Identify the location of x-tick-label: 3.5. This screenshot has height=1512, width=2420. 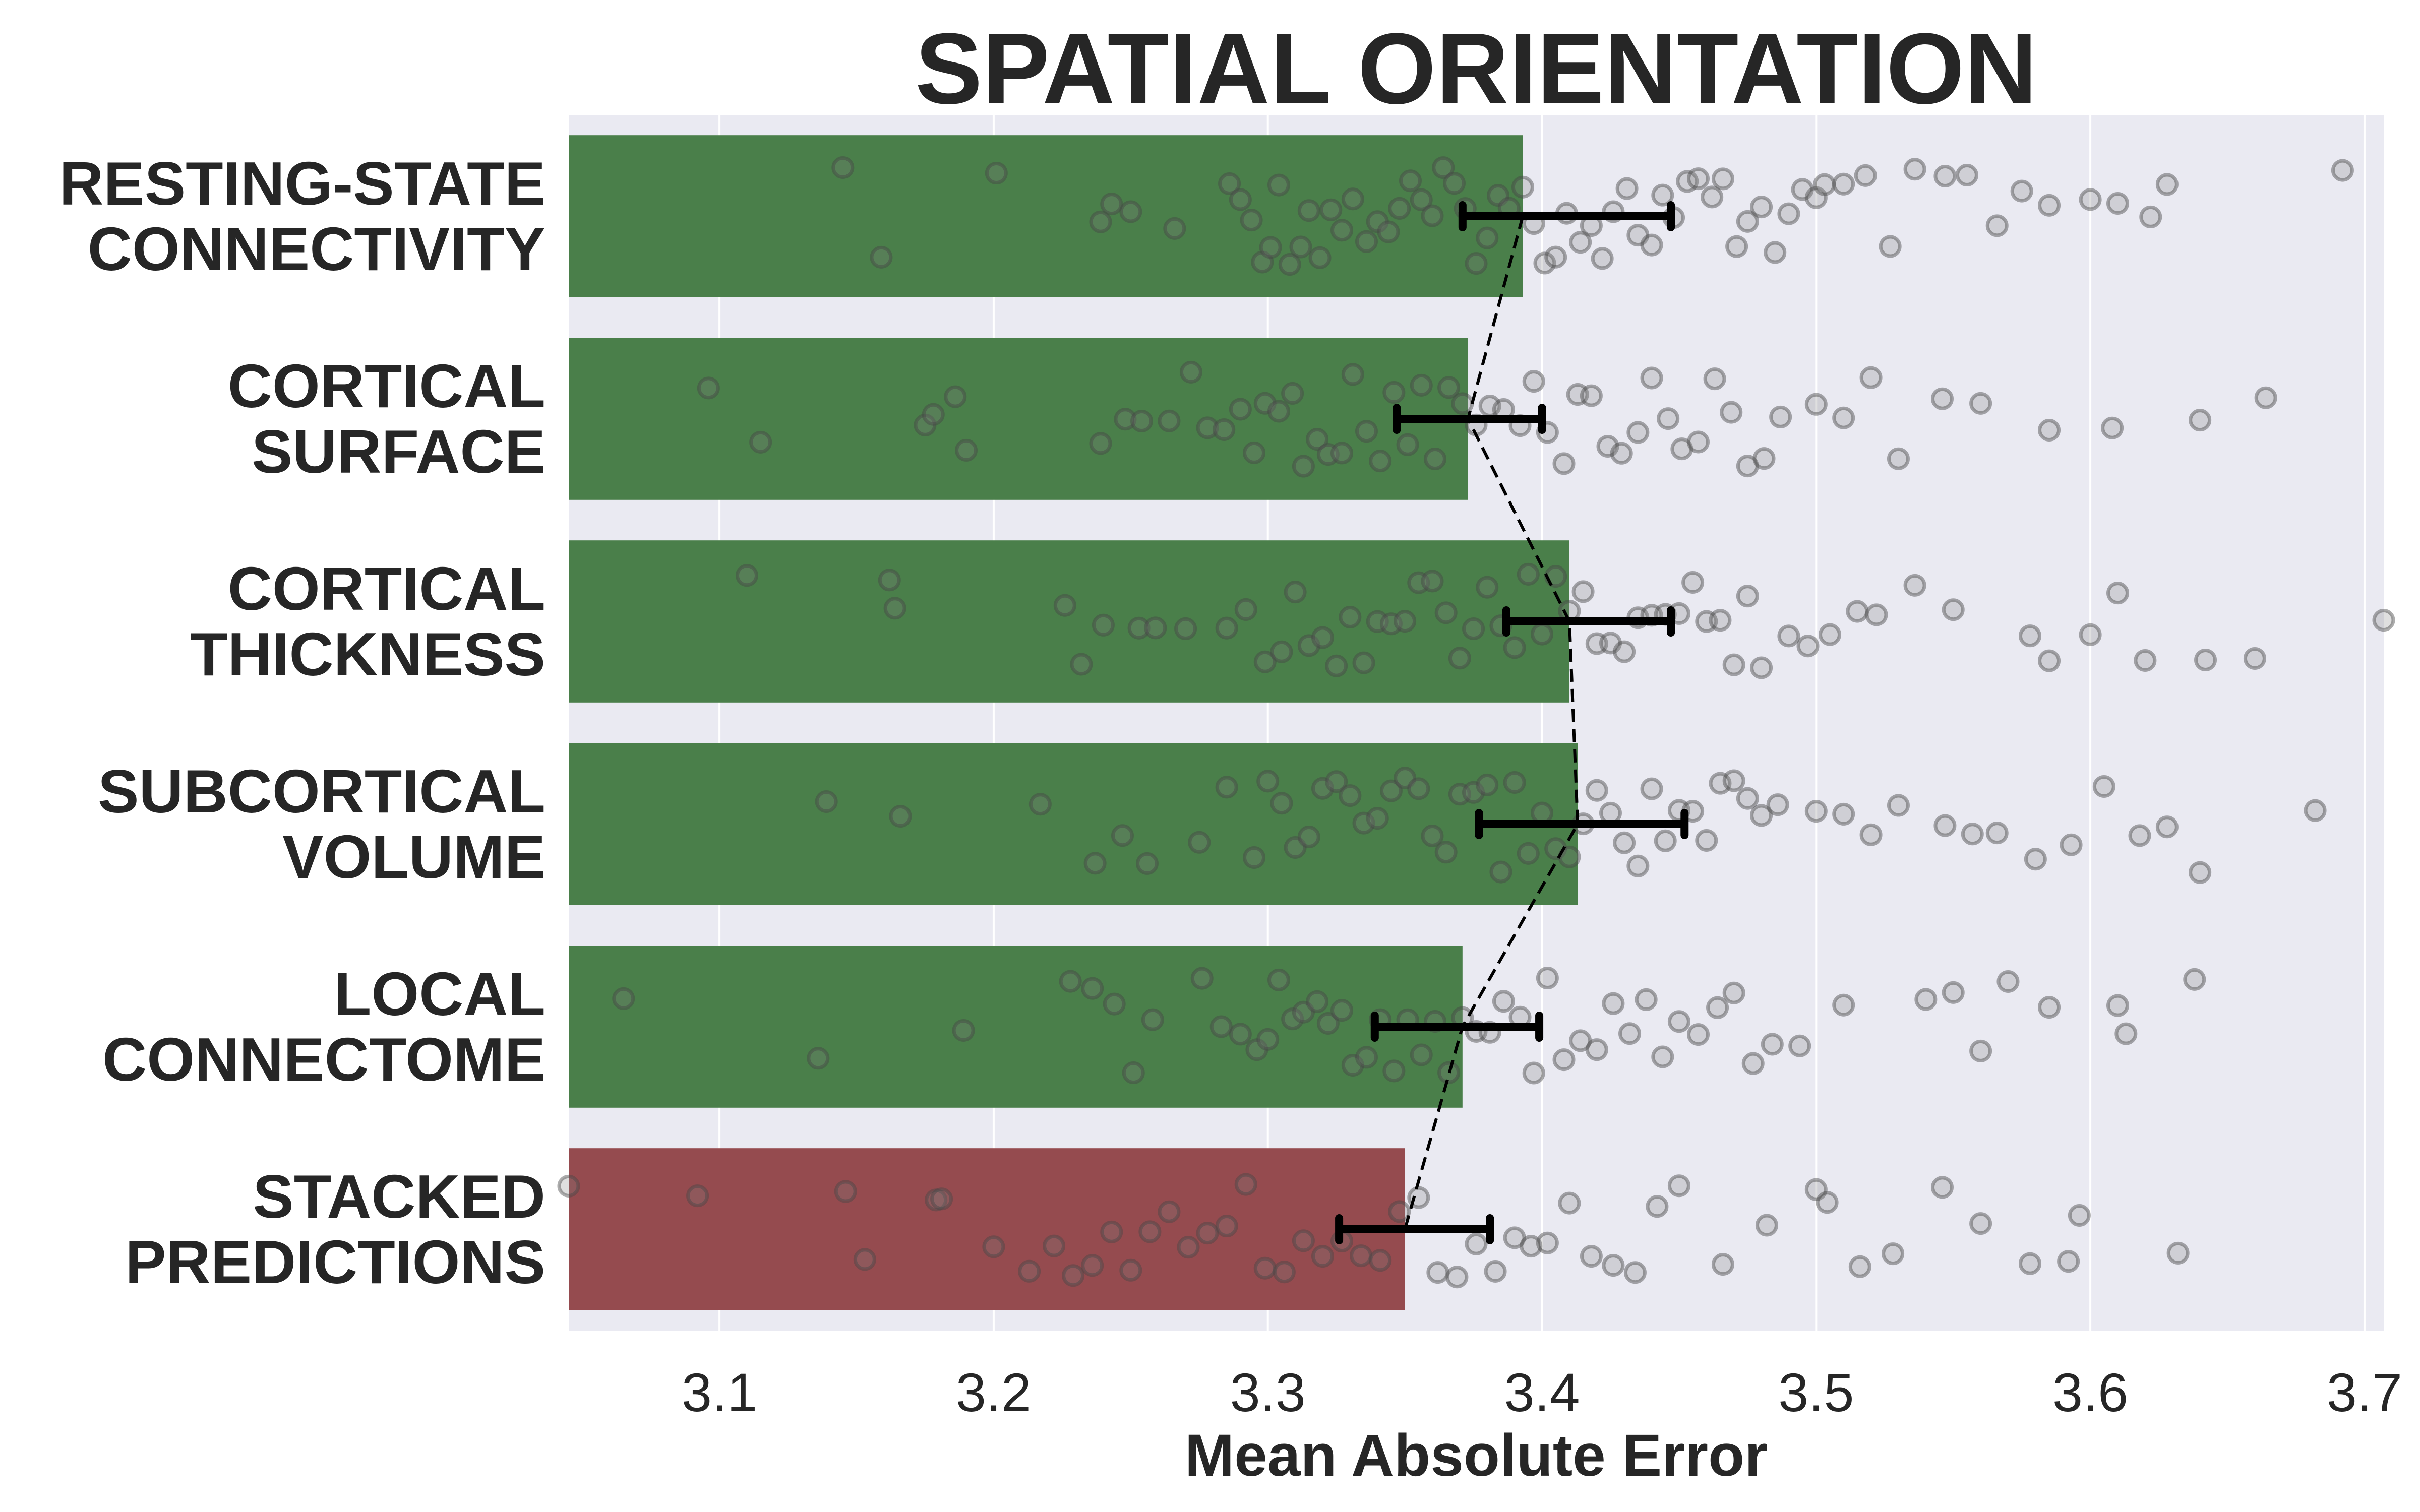
(1816, 1392).